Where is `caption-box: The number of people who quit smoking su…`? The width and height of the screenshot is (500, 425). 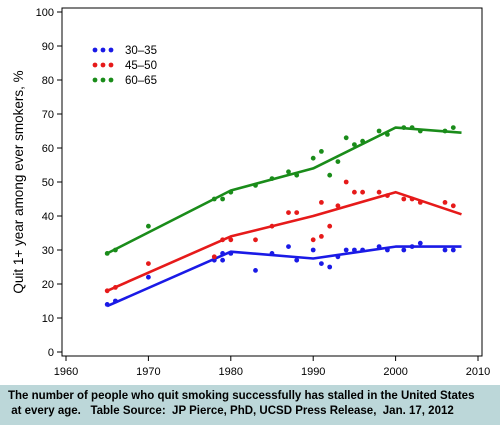
caption-box: The number of people who quit smoking su… is located at coordinates (250, 405).